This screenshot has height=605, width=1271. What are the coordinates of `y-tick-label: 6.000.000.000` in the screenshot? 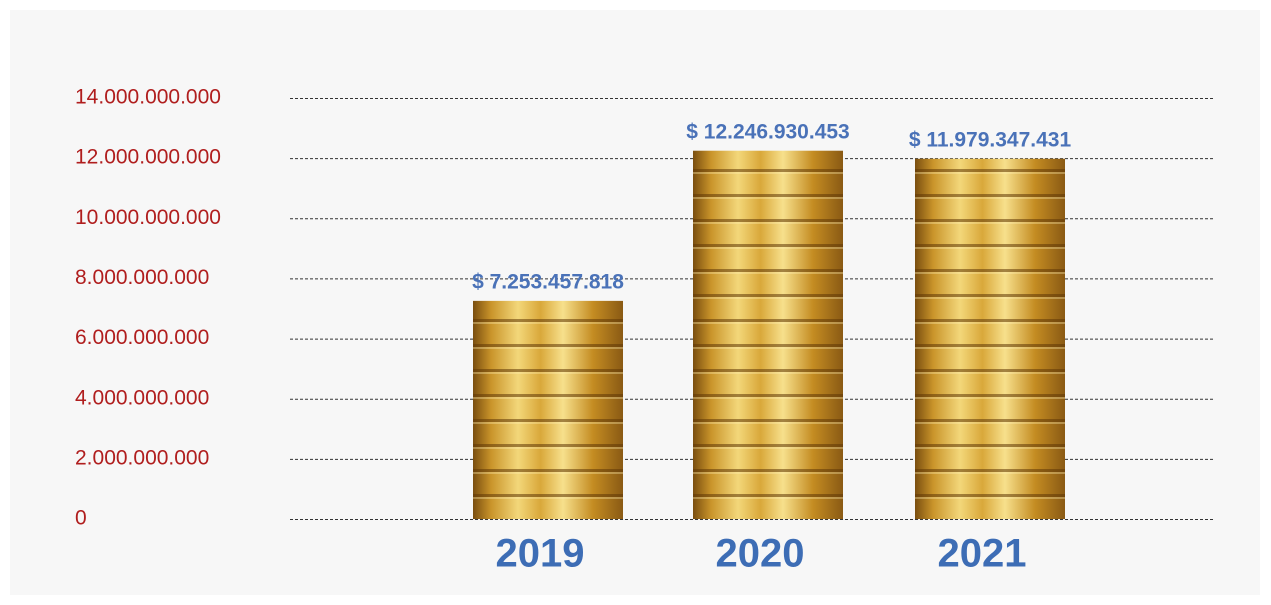 It's located at (142, 337).